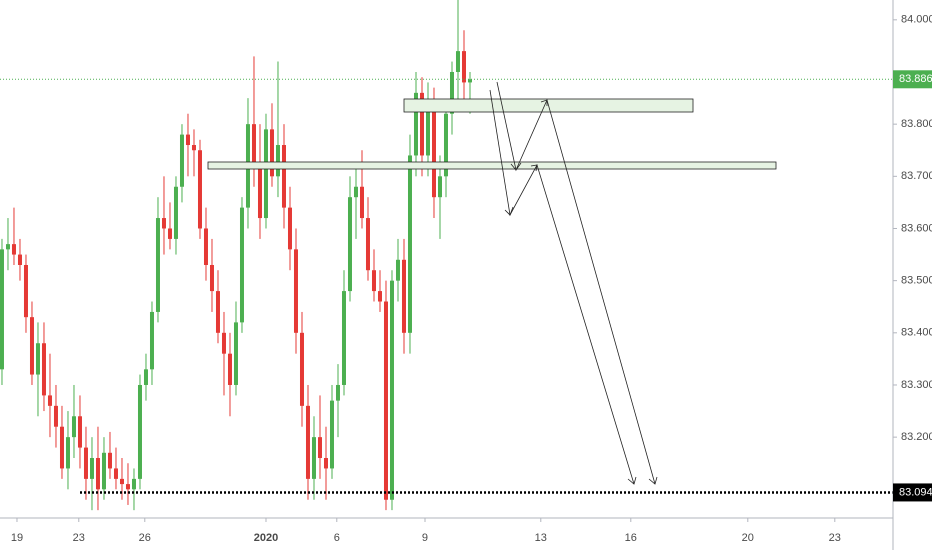 Image resolution: width=932 pixels, height=550 pixels. I want to click on y-tick-label: 83.700, so click(916, 176).